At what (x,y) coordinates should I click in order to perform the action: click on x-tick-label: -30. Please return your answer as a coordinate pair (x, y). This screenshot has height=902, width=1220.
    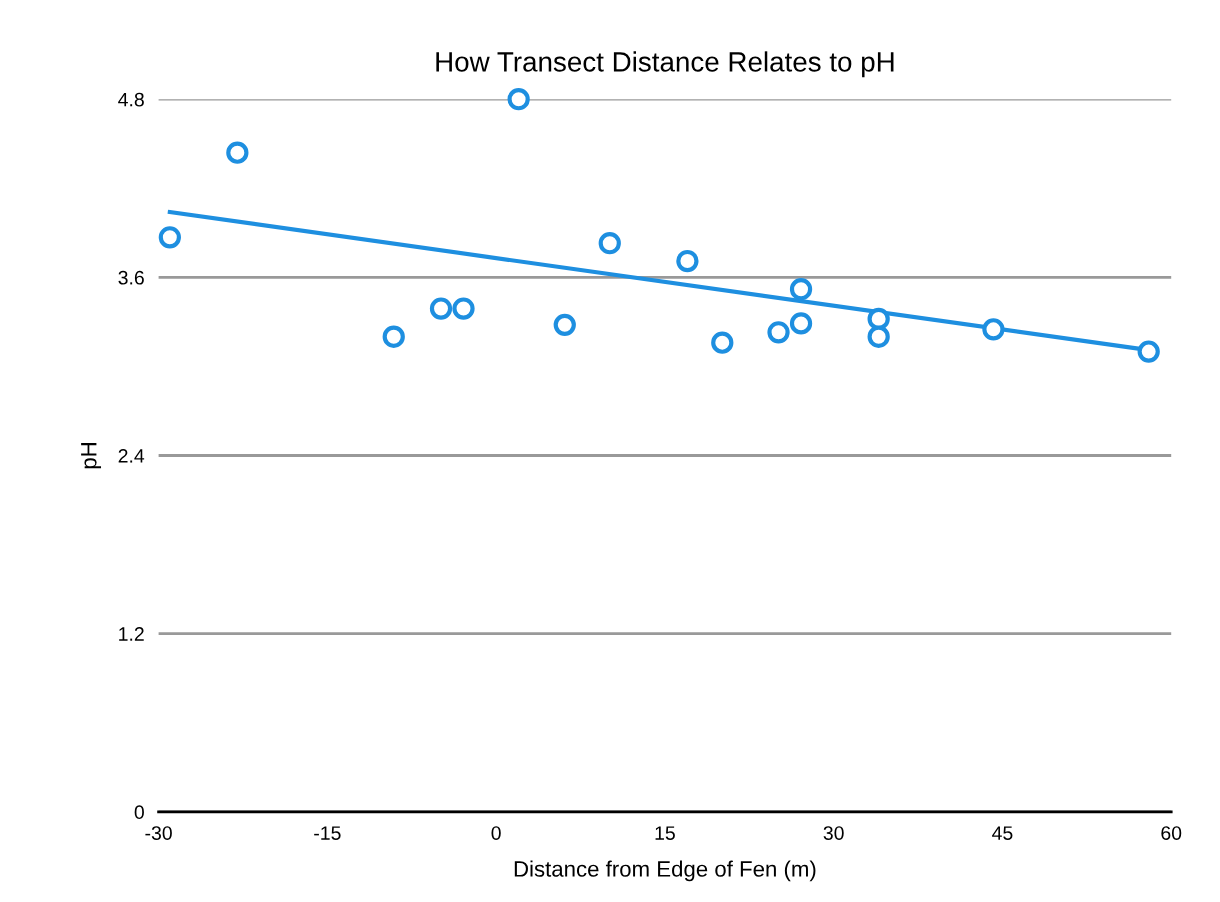
    Looking at the image, I should click on (158, 833).